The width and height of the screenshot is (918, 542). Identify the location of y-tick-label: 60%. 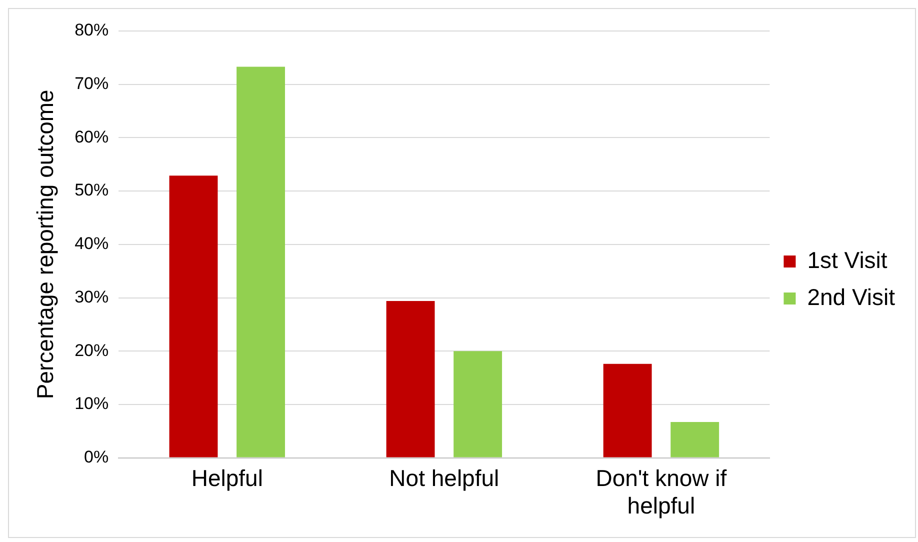
(91, 136).